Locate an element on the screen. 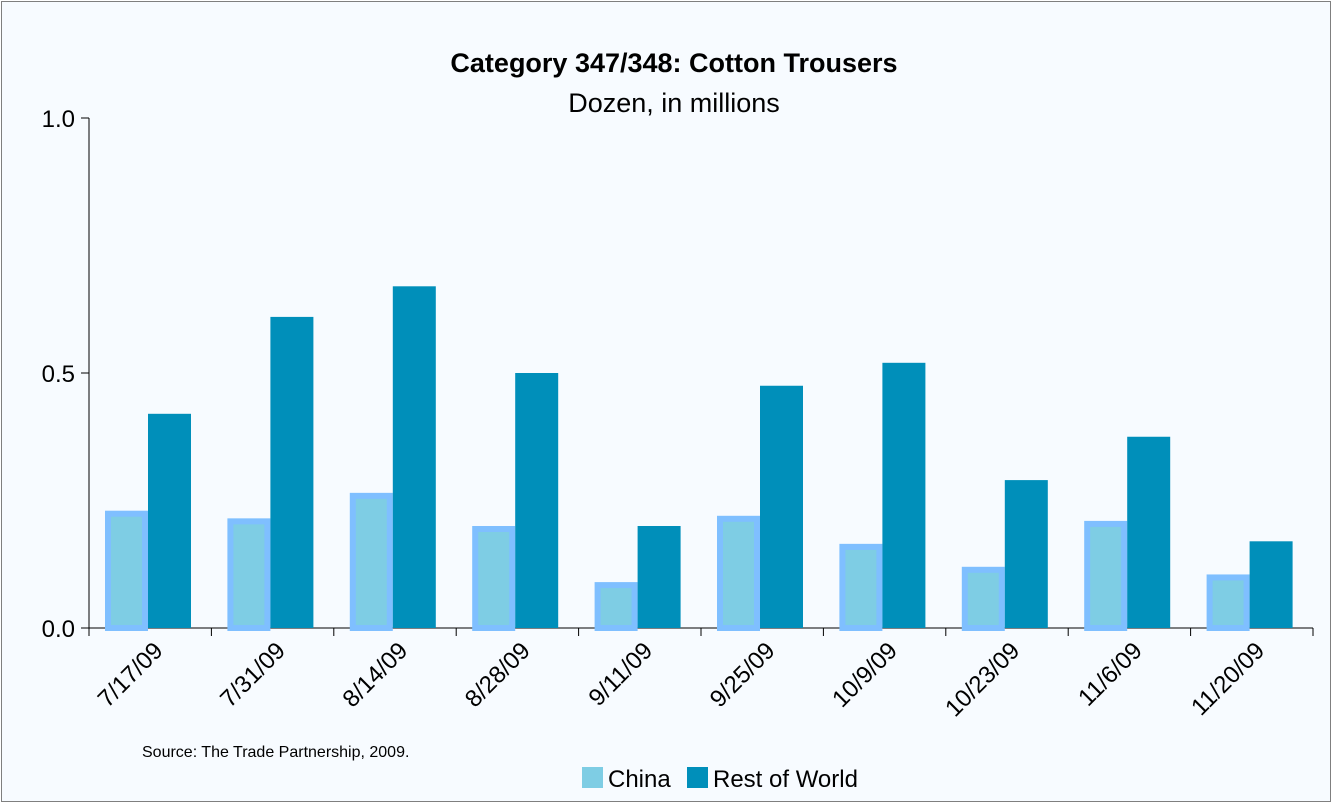  legend-label: China is located at coordinates (639, 779).